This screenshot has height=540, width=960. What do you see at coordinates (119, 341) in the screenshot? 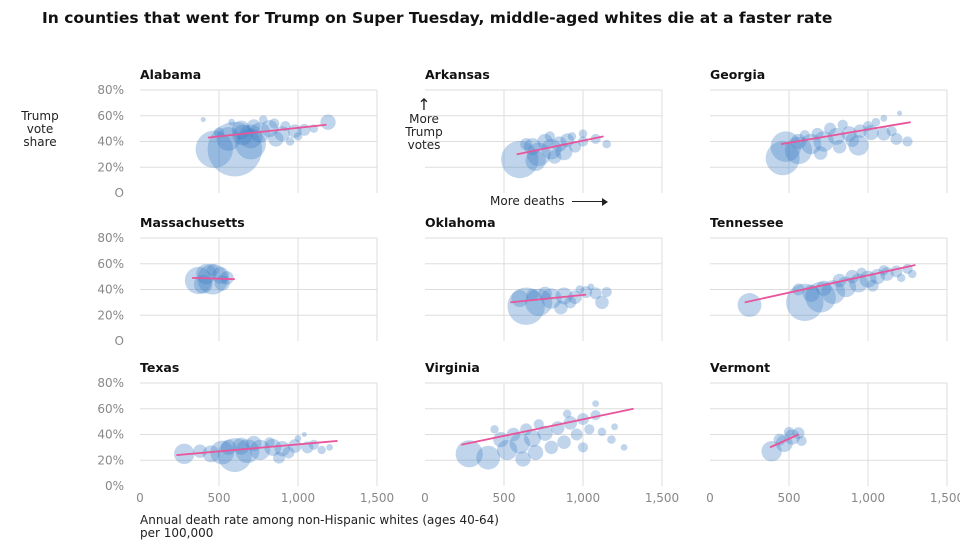
I see `y-tick-label: O` at bounding box center [119, 341].